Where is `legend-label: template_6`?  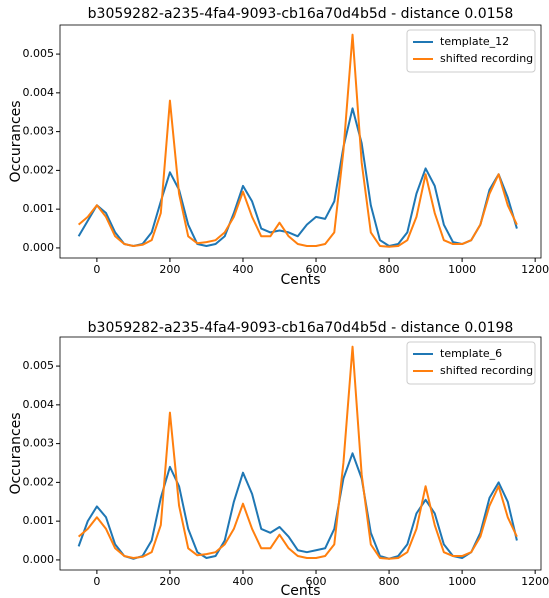 legend-label: template_6 is located at coordinates (471, 353).